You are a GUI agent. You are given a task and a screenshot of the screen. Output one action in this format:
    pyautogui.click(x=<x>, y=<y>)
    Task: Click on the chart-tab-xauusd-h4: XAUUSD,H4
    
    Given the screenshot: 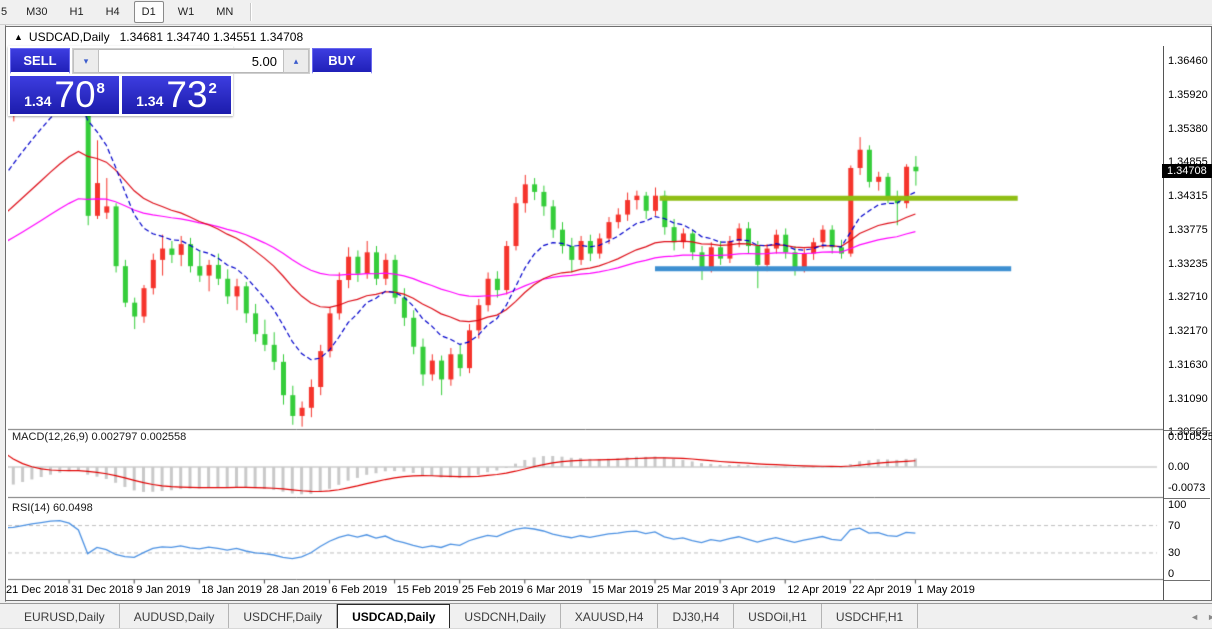 What is the action you would take?
    pyautogui.click(x=610, y=616)
    